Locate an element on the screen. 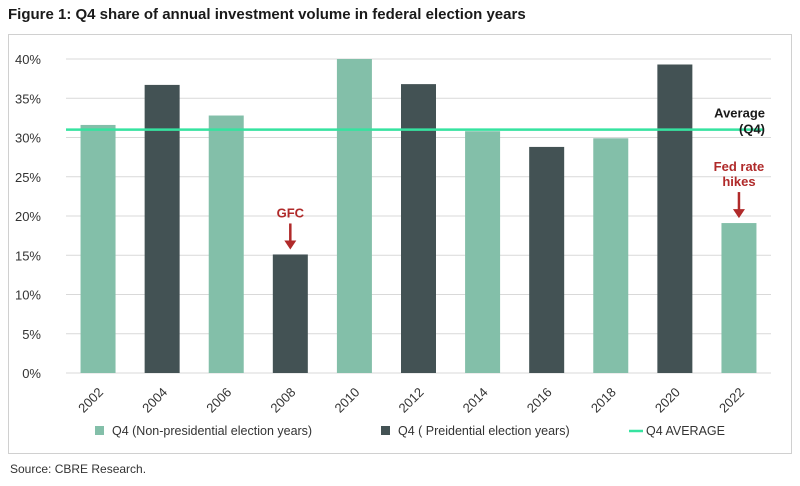 Image resolution: width=800 pixels, height=486 pixels. legend-label: Q4 (Non-presidential election years) is located at coordinates (212, 431).